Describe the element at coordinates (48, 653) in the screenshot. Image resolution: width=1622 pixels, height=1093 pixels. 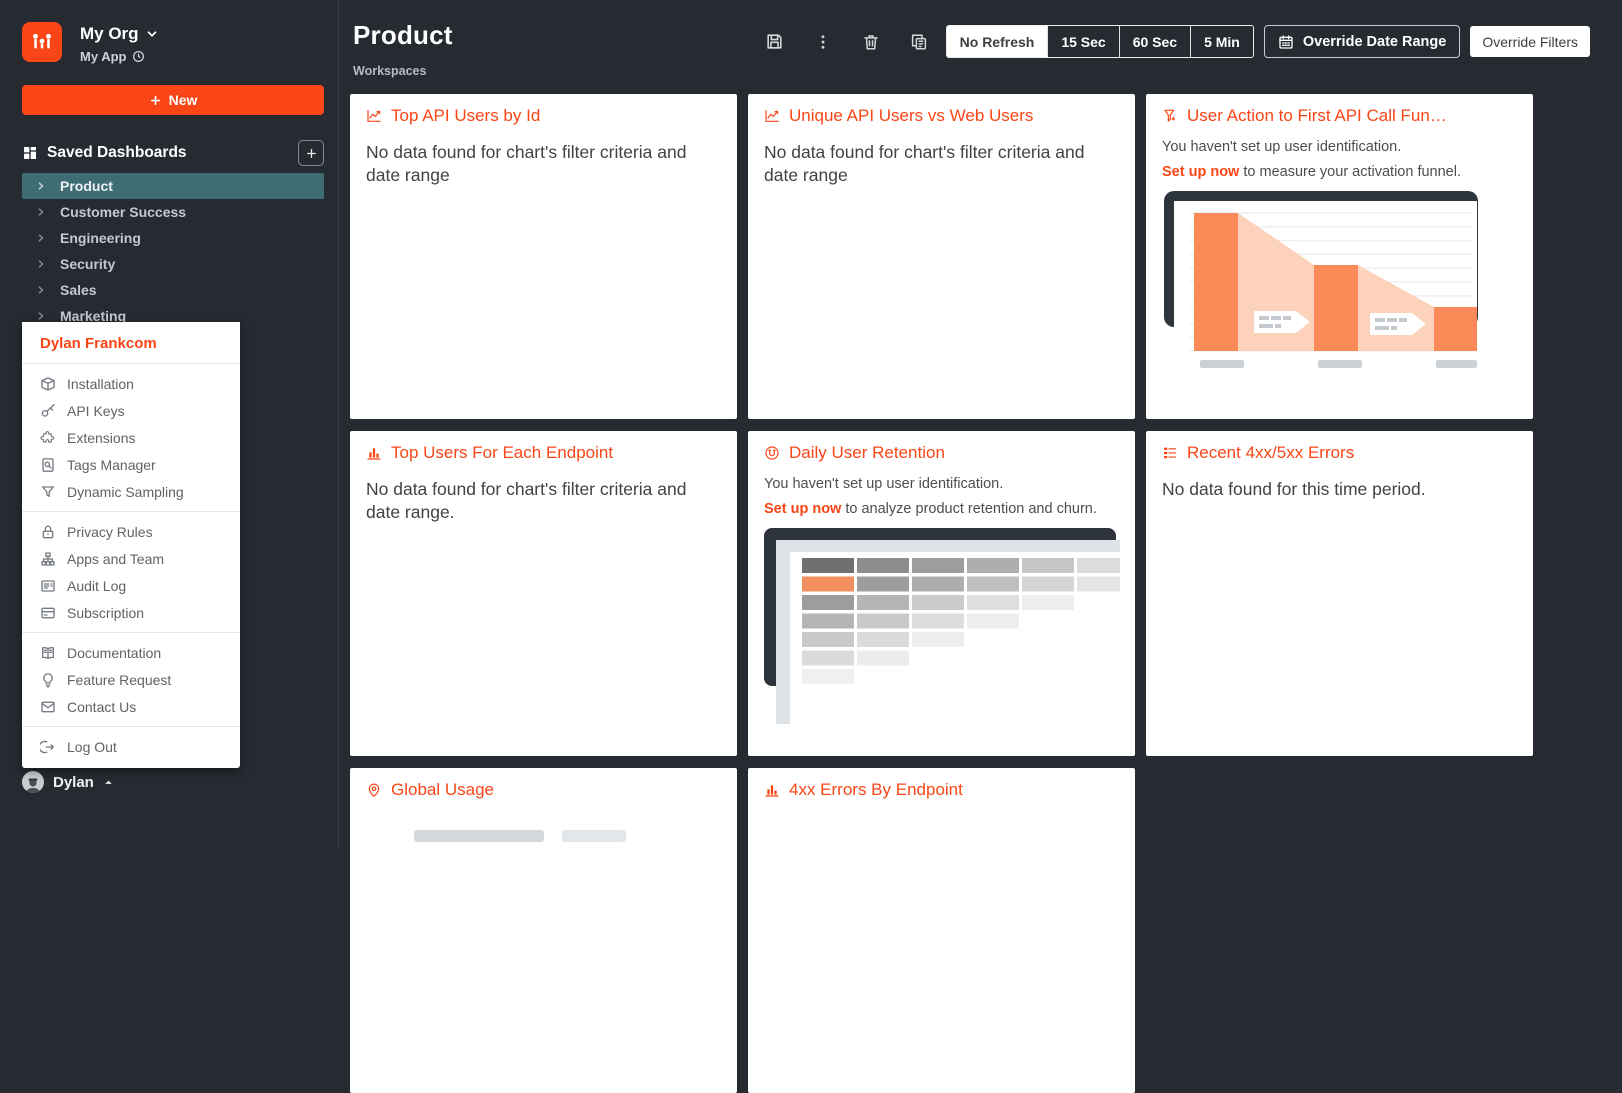
I see `book-icon` at that location.